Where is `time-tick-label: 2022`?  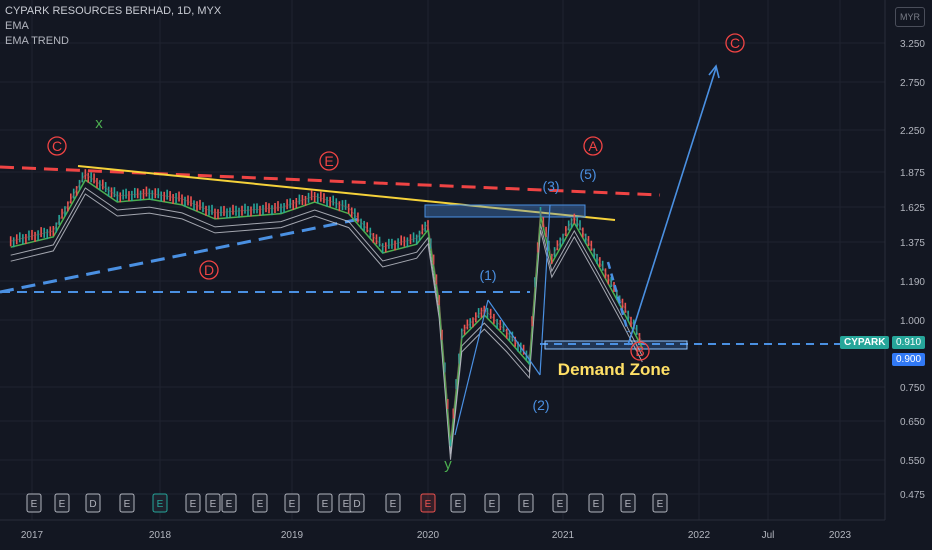 time-tick-label: 2022 is located at coordinates (699, 535).